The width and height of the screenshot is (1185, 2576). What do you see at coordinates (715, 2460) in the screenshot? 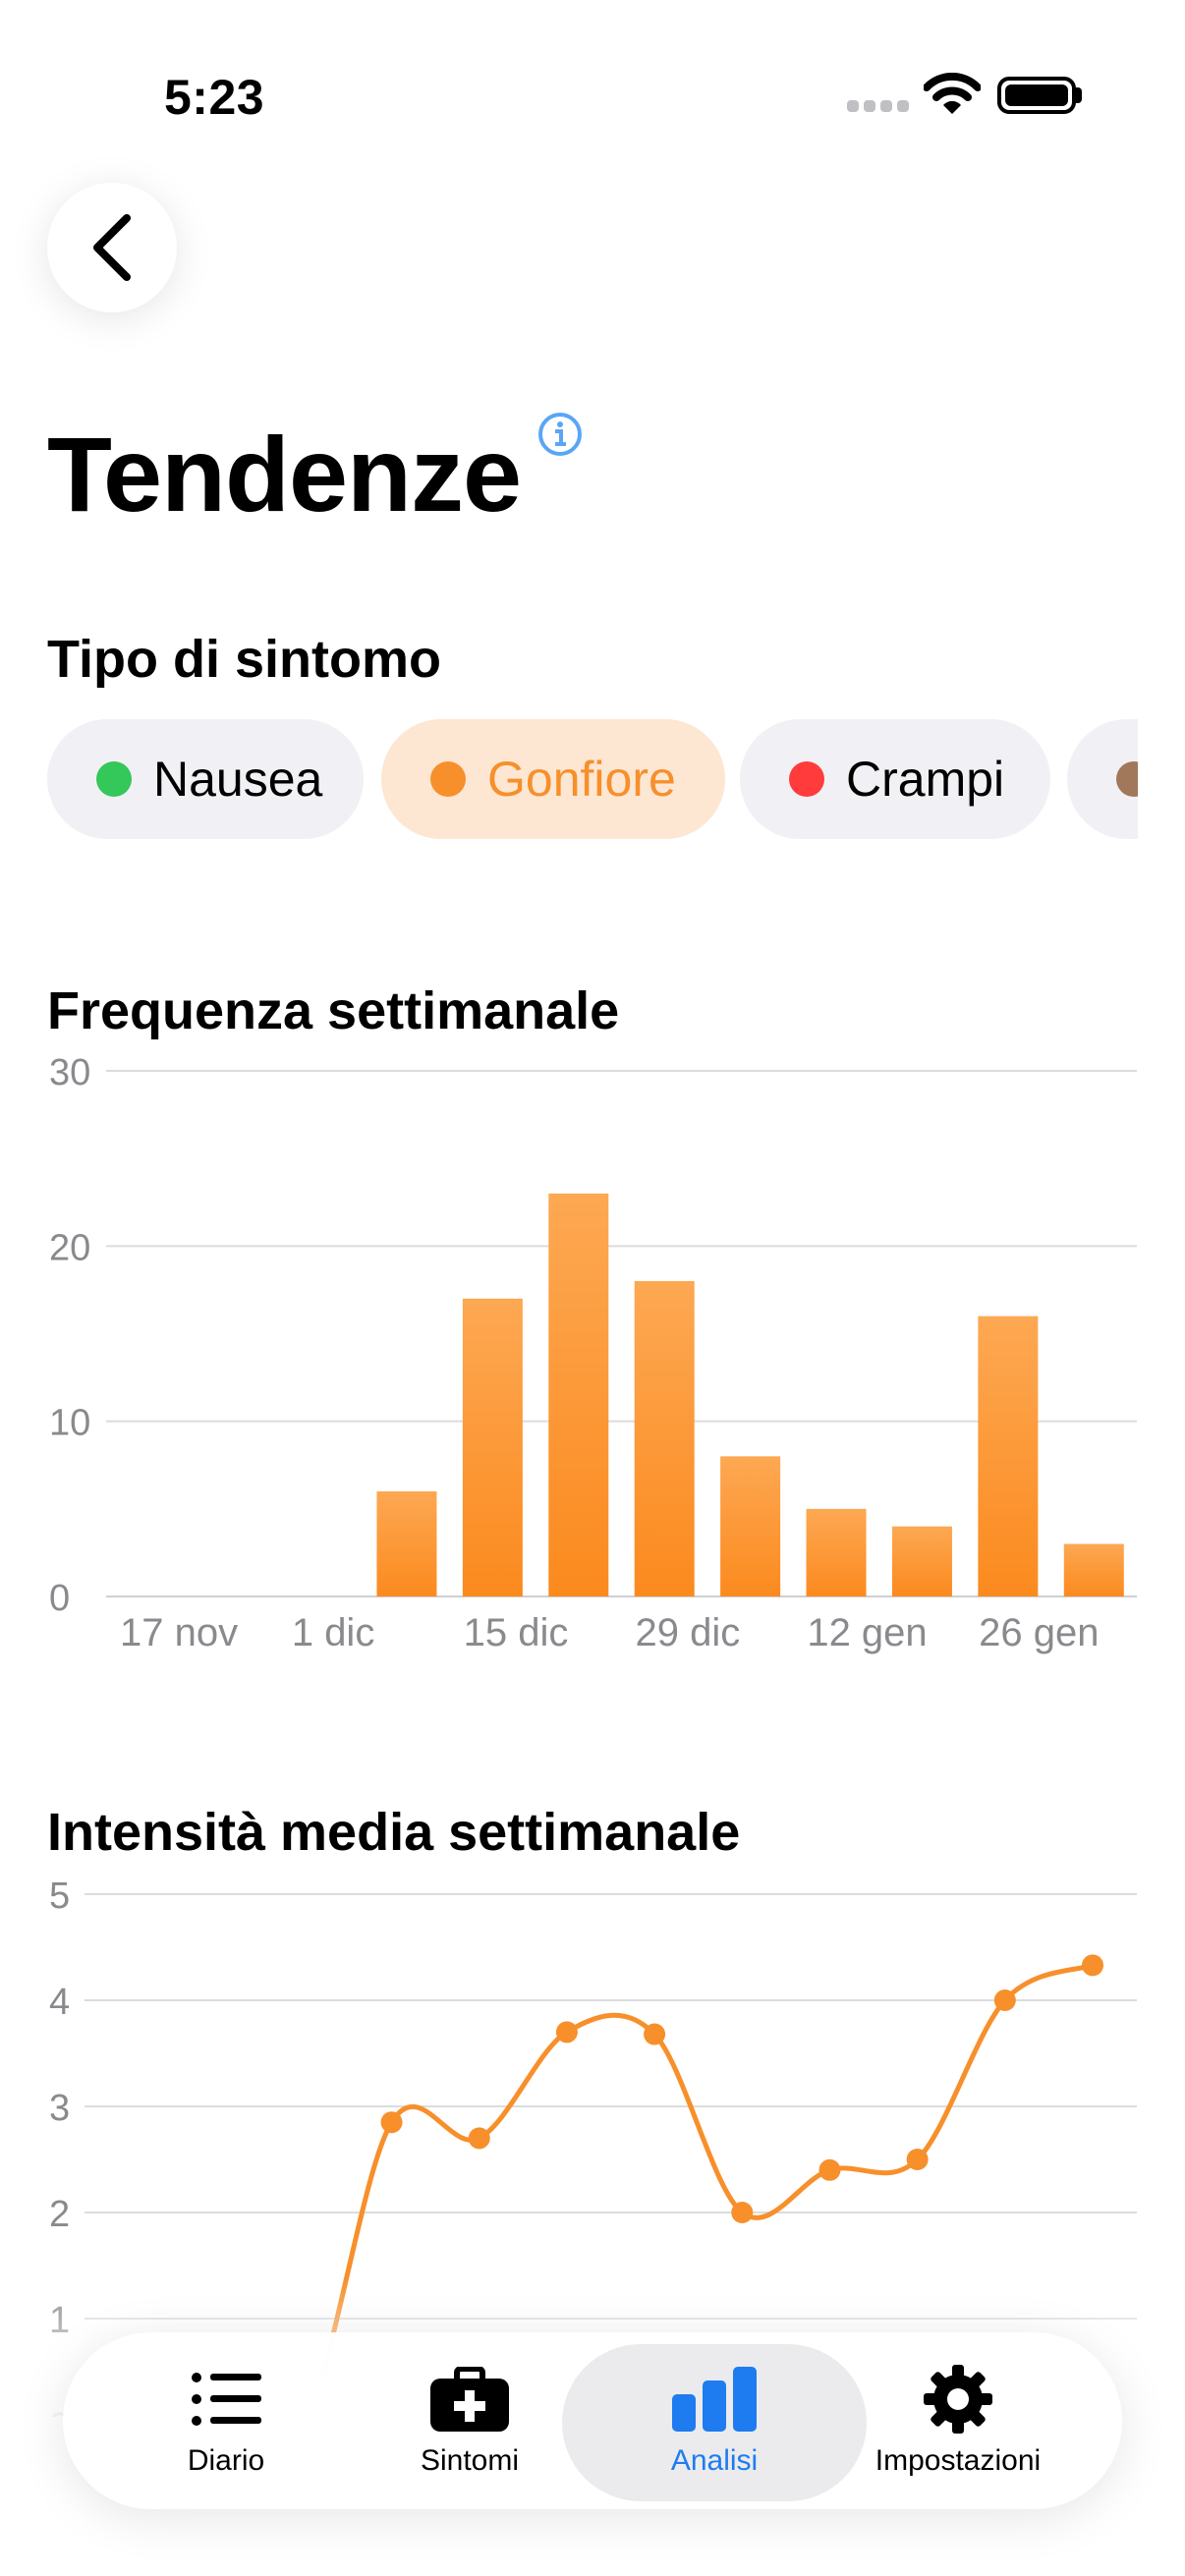
I see `tab-label: Analisi` at bounding box center [715, 2460].